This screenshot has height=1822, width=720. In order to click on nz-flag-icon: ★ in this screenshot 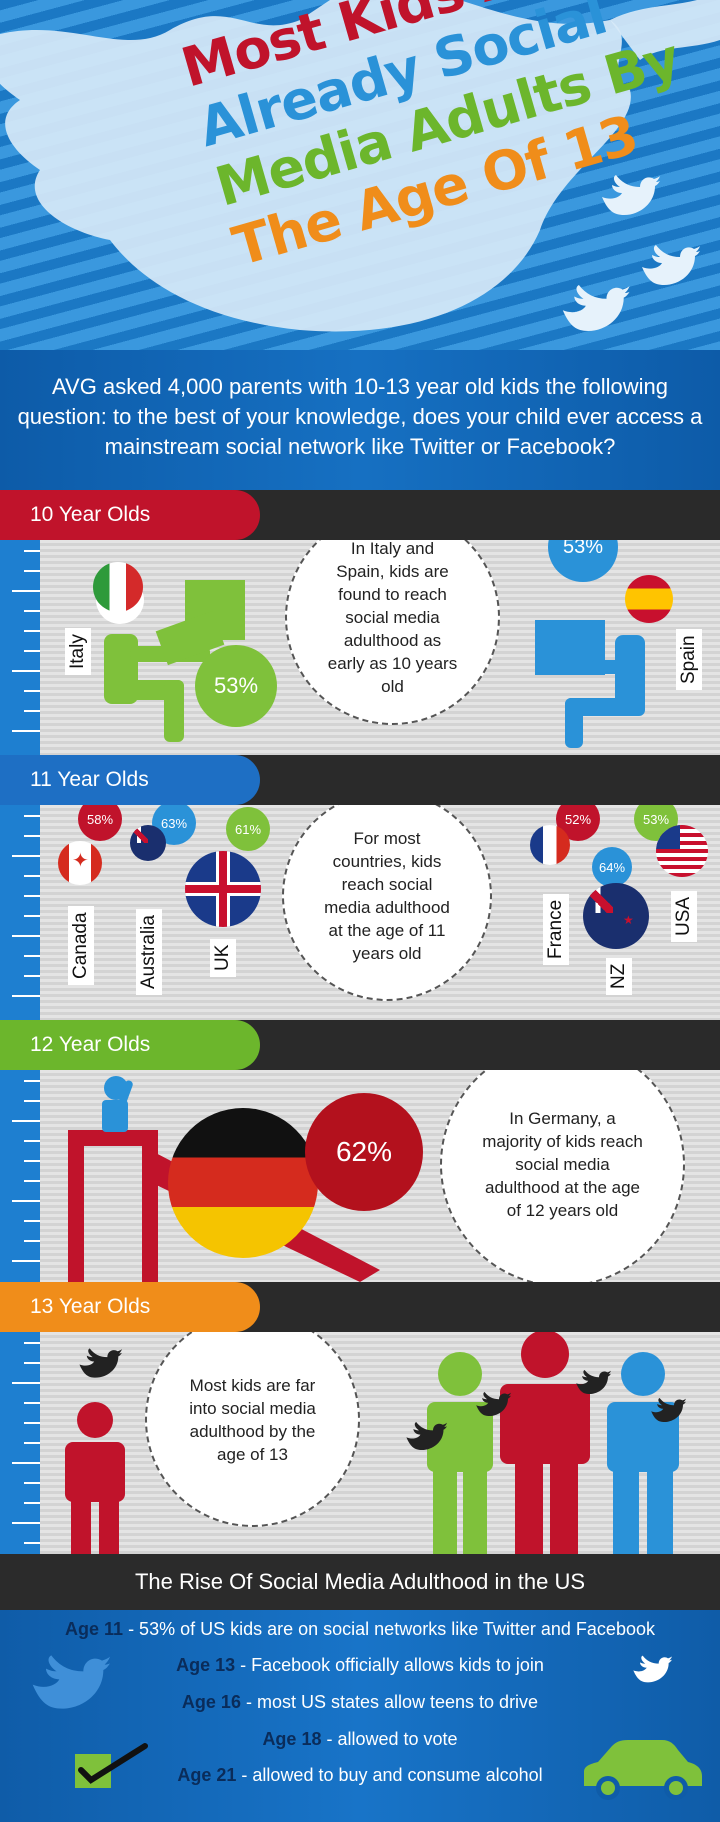, I will do `click(616, 916)`.